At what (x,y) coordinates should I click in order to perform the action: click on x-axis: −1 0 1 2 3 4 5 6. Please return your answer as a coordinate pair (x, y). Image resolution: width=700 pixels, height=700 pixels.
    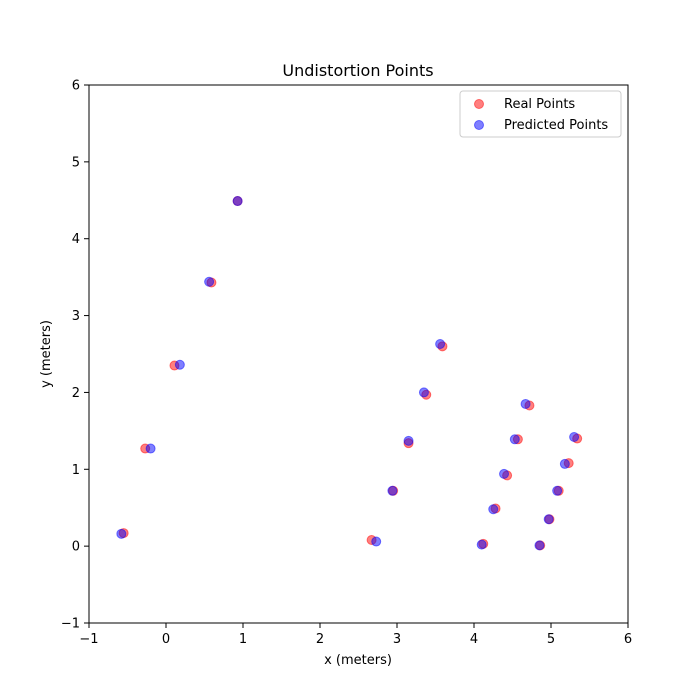
    Looking at the image, I should click on (355, 635).